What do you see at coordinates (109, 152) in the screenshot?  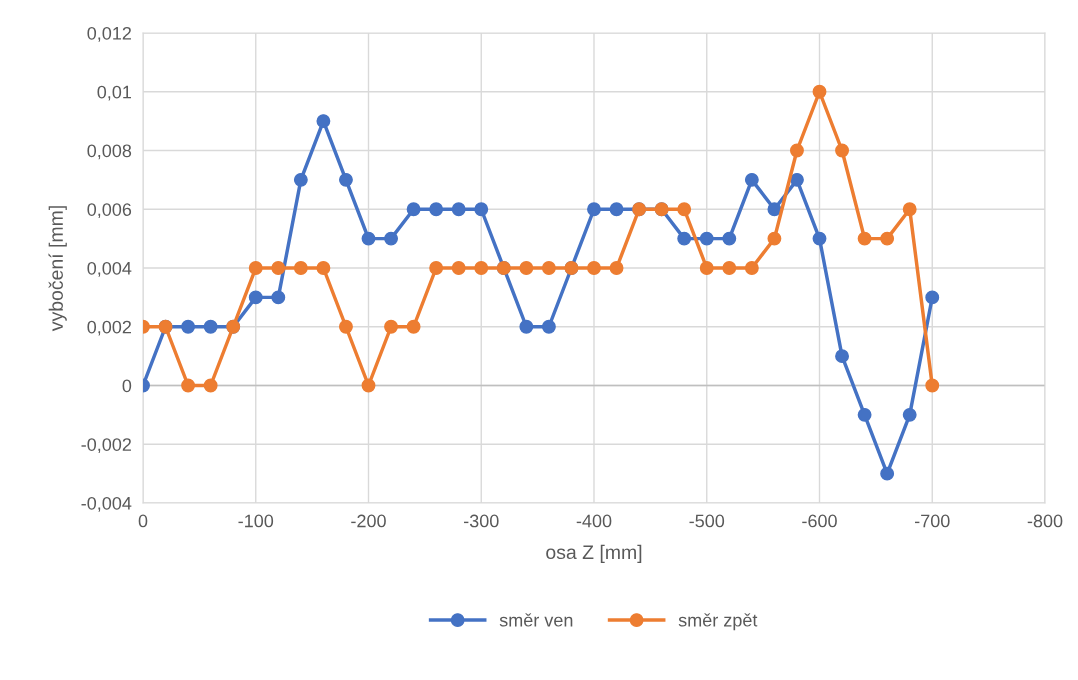 I see `y-tick-label: 0,008` at bounding box center [109, 152].